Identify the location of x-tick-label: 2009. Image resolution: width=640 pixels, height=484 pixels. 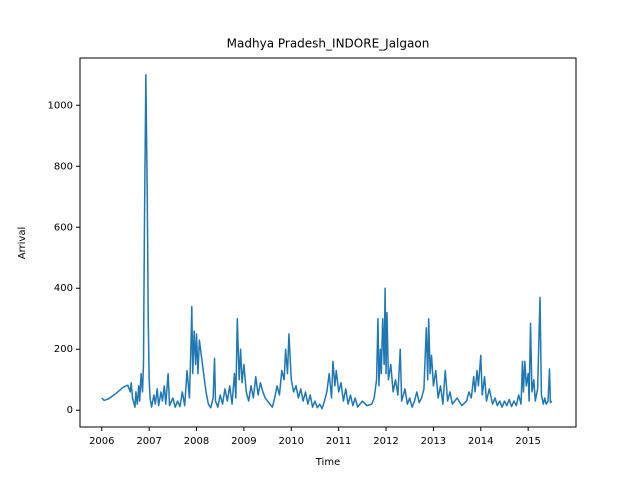
(243, 441).